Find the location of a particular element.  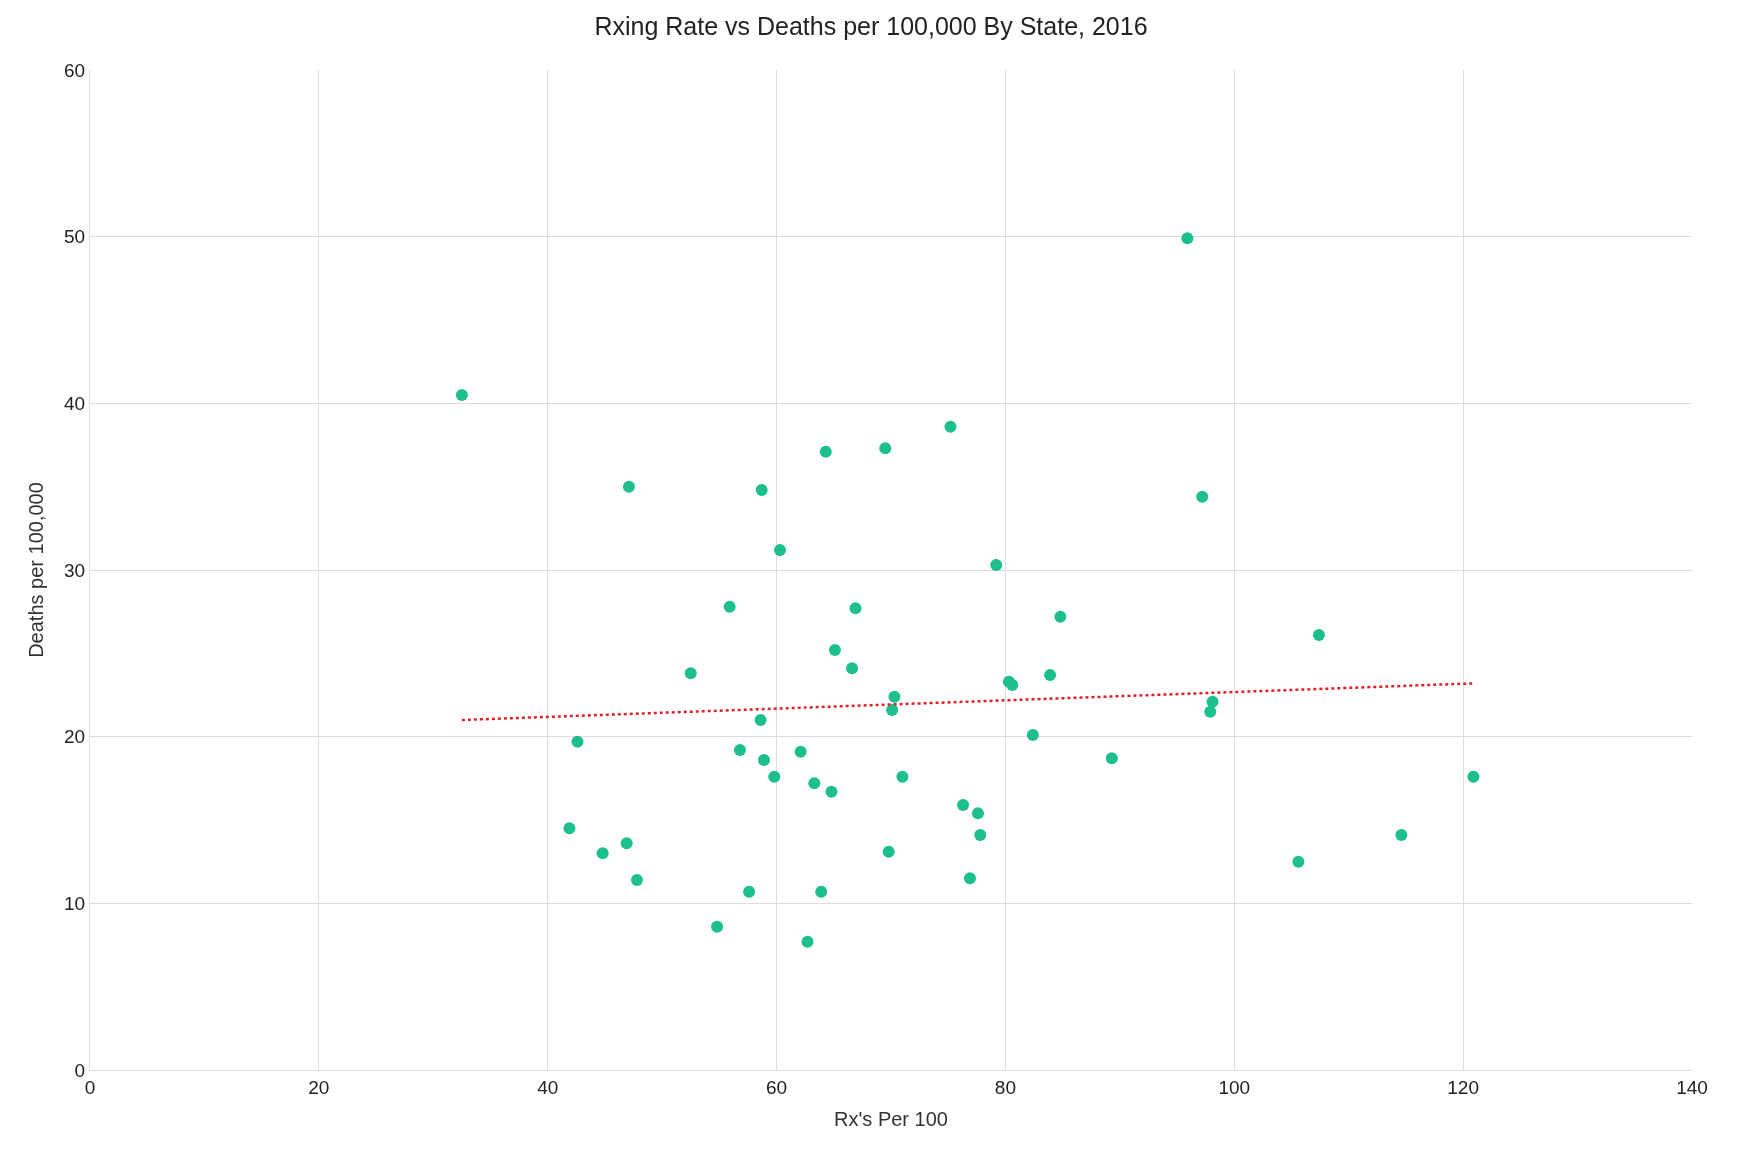

y-tick-label: 10 is located at coordinates (75, 903).